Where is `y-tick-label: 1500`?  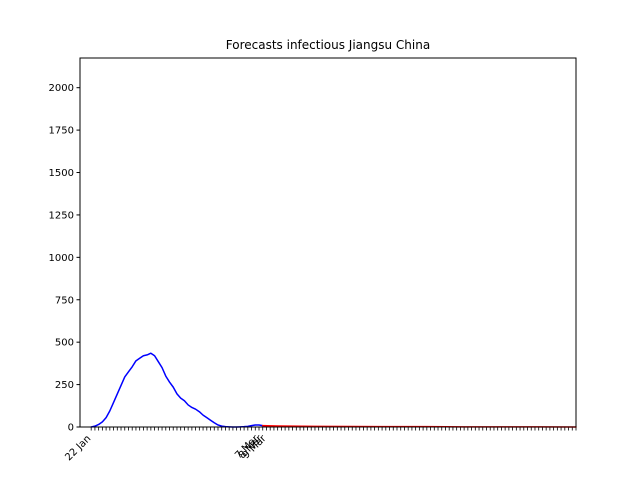 y-tick-label: 1500 is located at coordinates (61, 173).